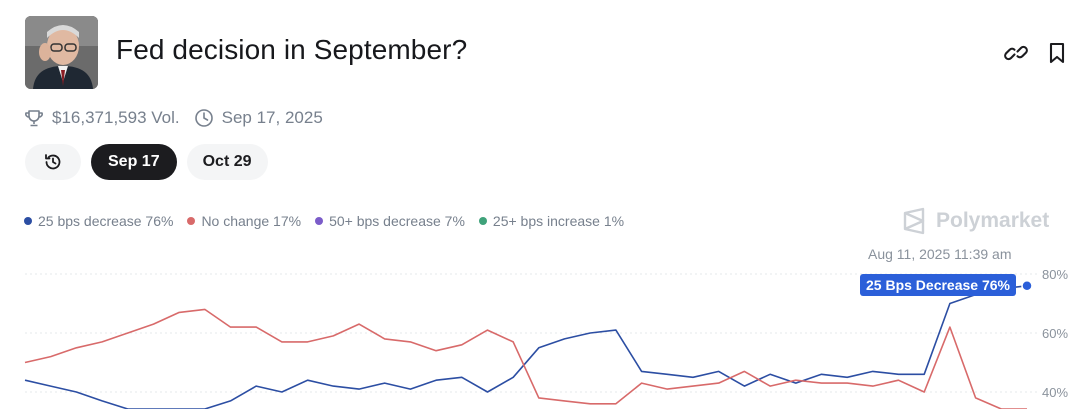 The height and width of the screenshot is (409, 1078). I want to click on copy-link-button, so click(1016, 53).